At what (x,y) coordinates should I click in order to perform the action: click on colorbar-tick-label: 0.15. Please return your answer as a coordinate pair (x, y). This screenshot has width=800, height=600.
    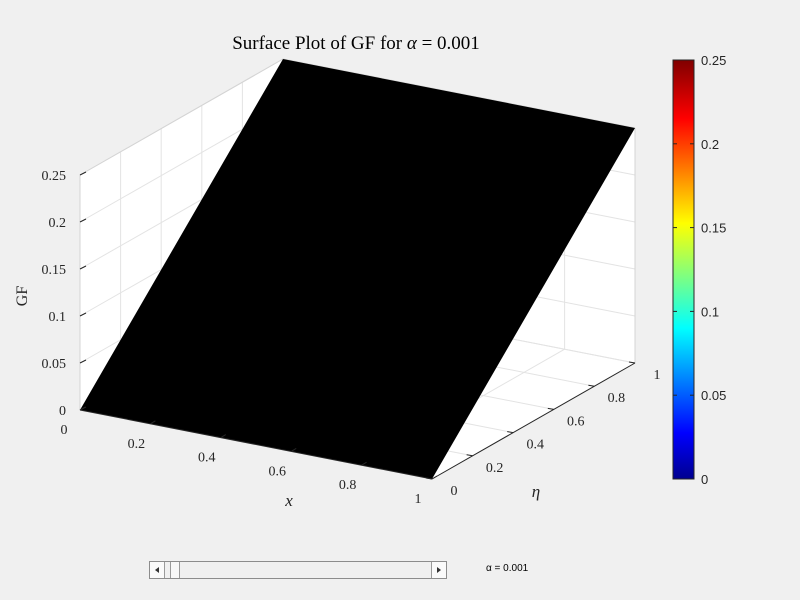
    Looking at the image, I should click on (713, 228).